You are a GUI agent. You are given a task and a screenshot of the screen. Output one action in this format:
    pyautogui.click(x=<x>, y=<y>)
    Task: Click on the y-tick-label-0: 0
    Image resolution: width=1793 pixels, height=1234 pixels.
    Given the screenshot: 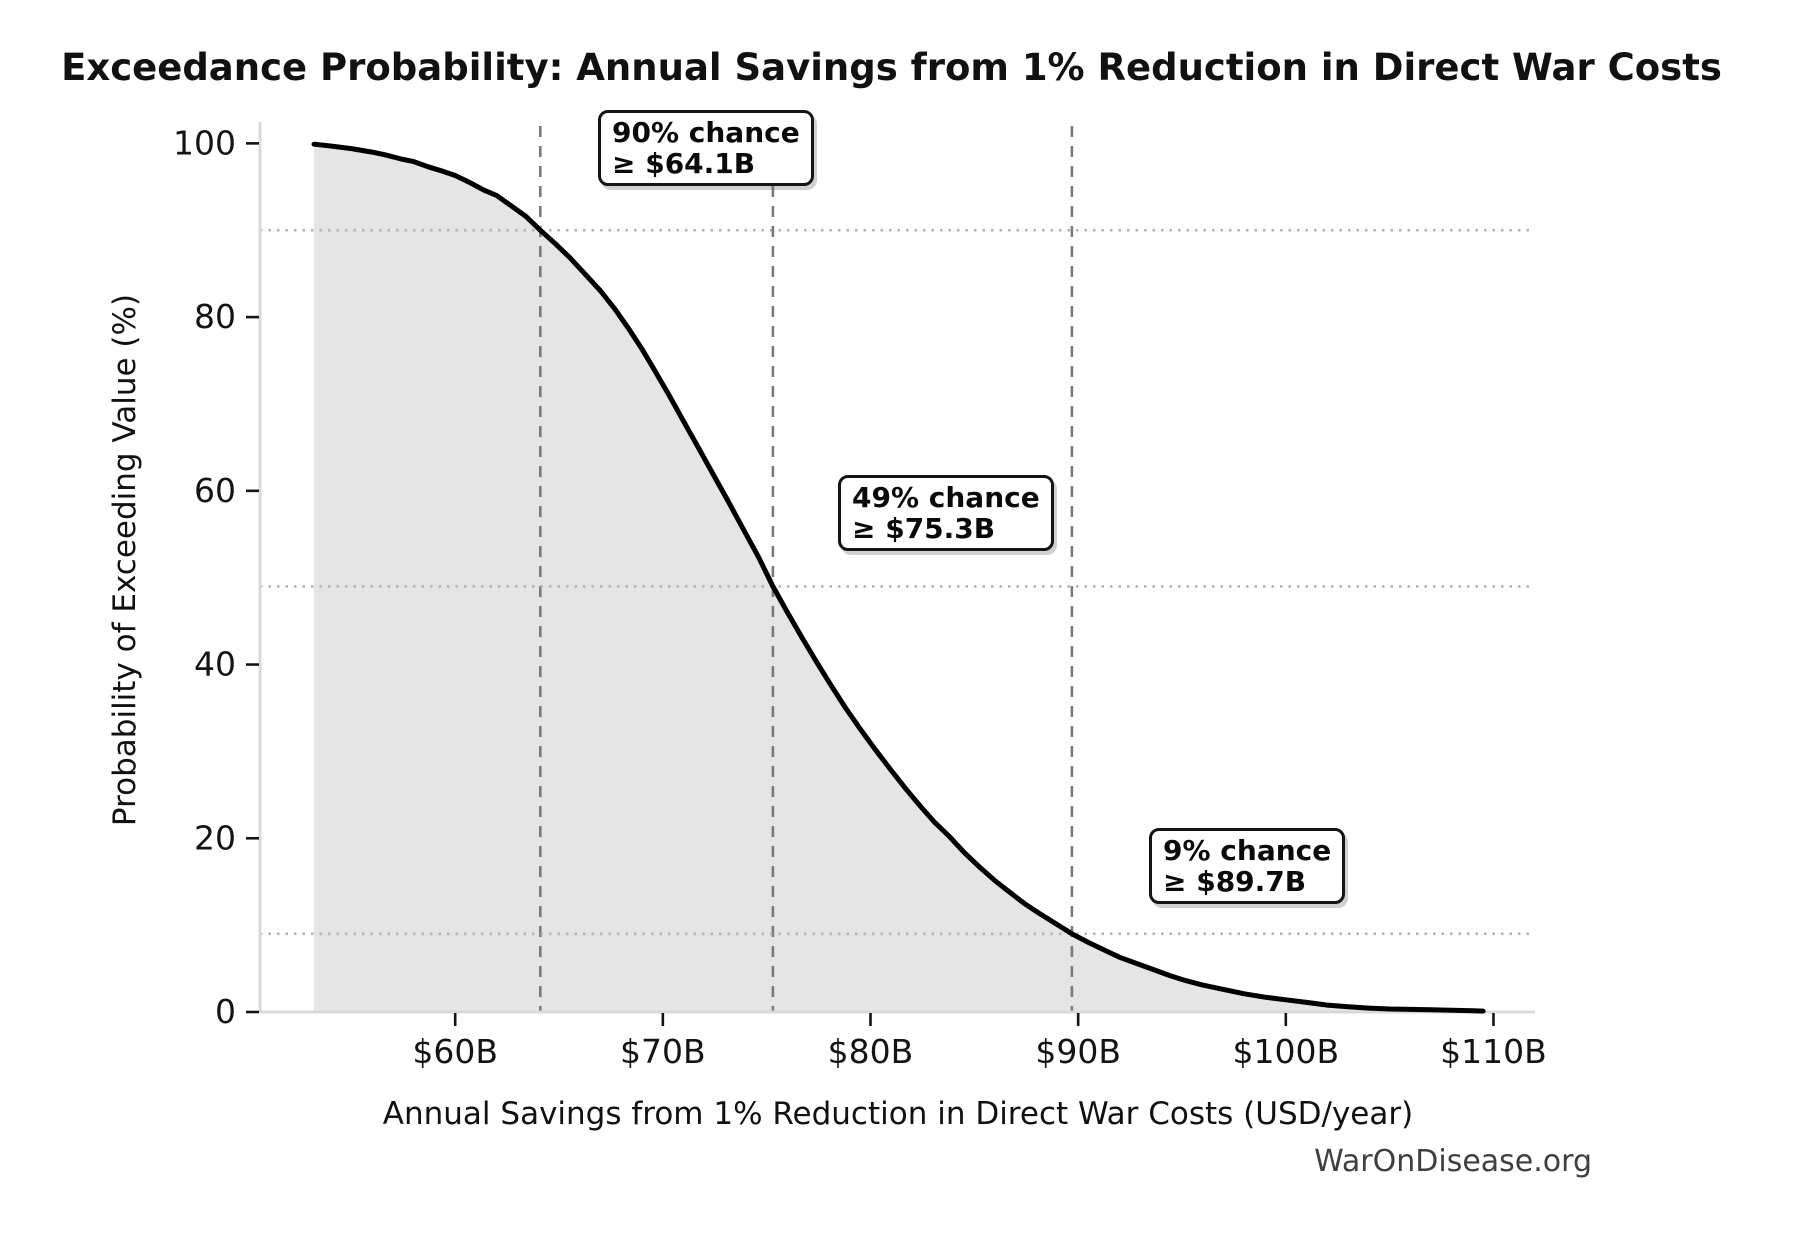 What is the action you would take?
    pyautogui.click(x=225, y=1011)
    